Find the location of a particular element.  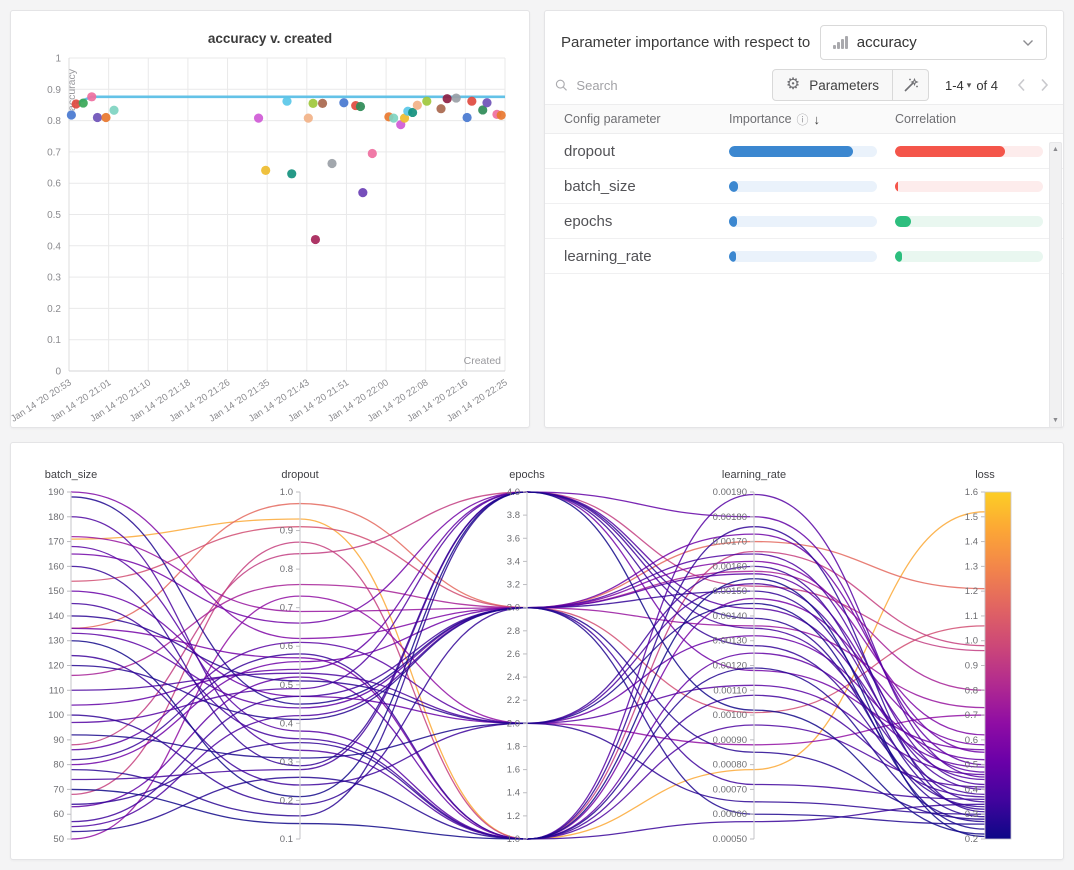

table-row: batch_size is located at coordinates (804, 186).